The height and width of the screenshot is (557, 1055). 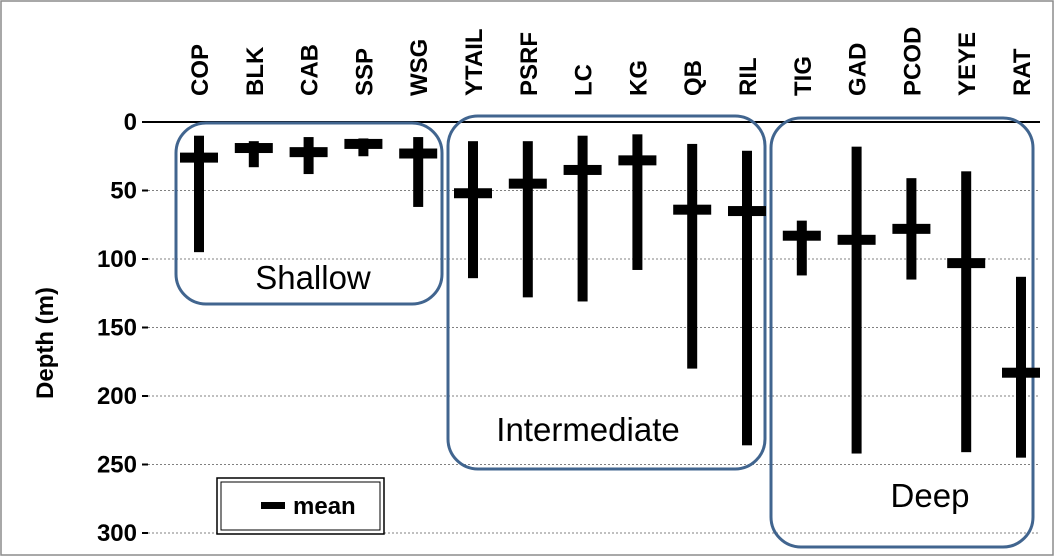 I want to click on legend-box, so click(x=300, y=506).